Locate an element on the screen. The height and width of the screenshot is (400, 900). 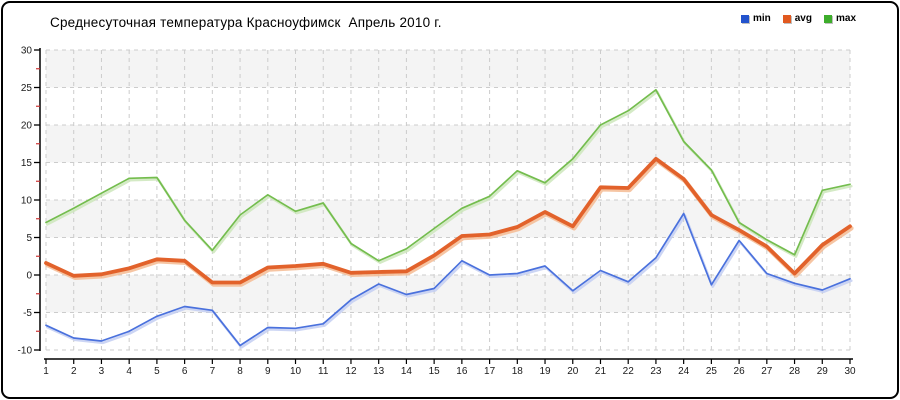
svg-text: 11 is located at coordinates (323, 371).